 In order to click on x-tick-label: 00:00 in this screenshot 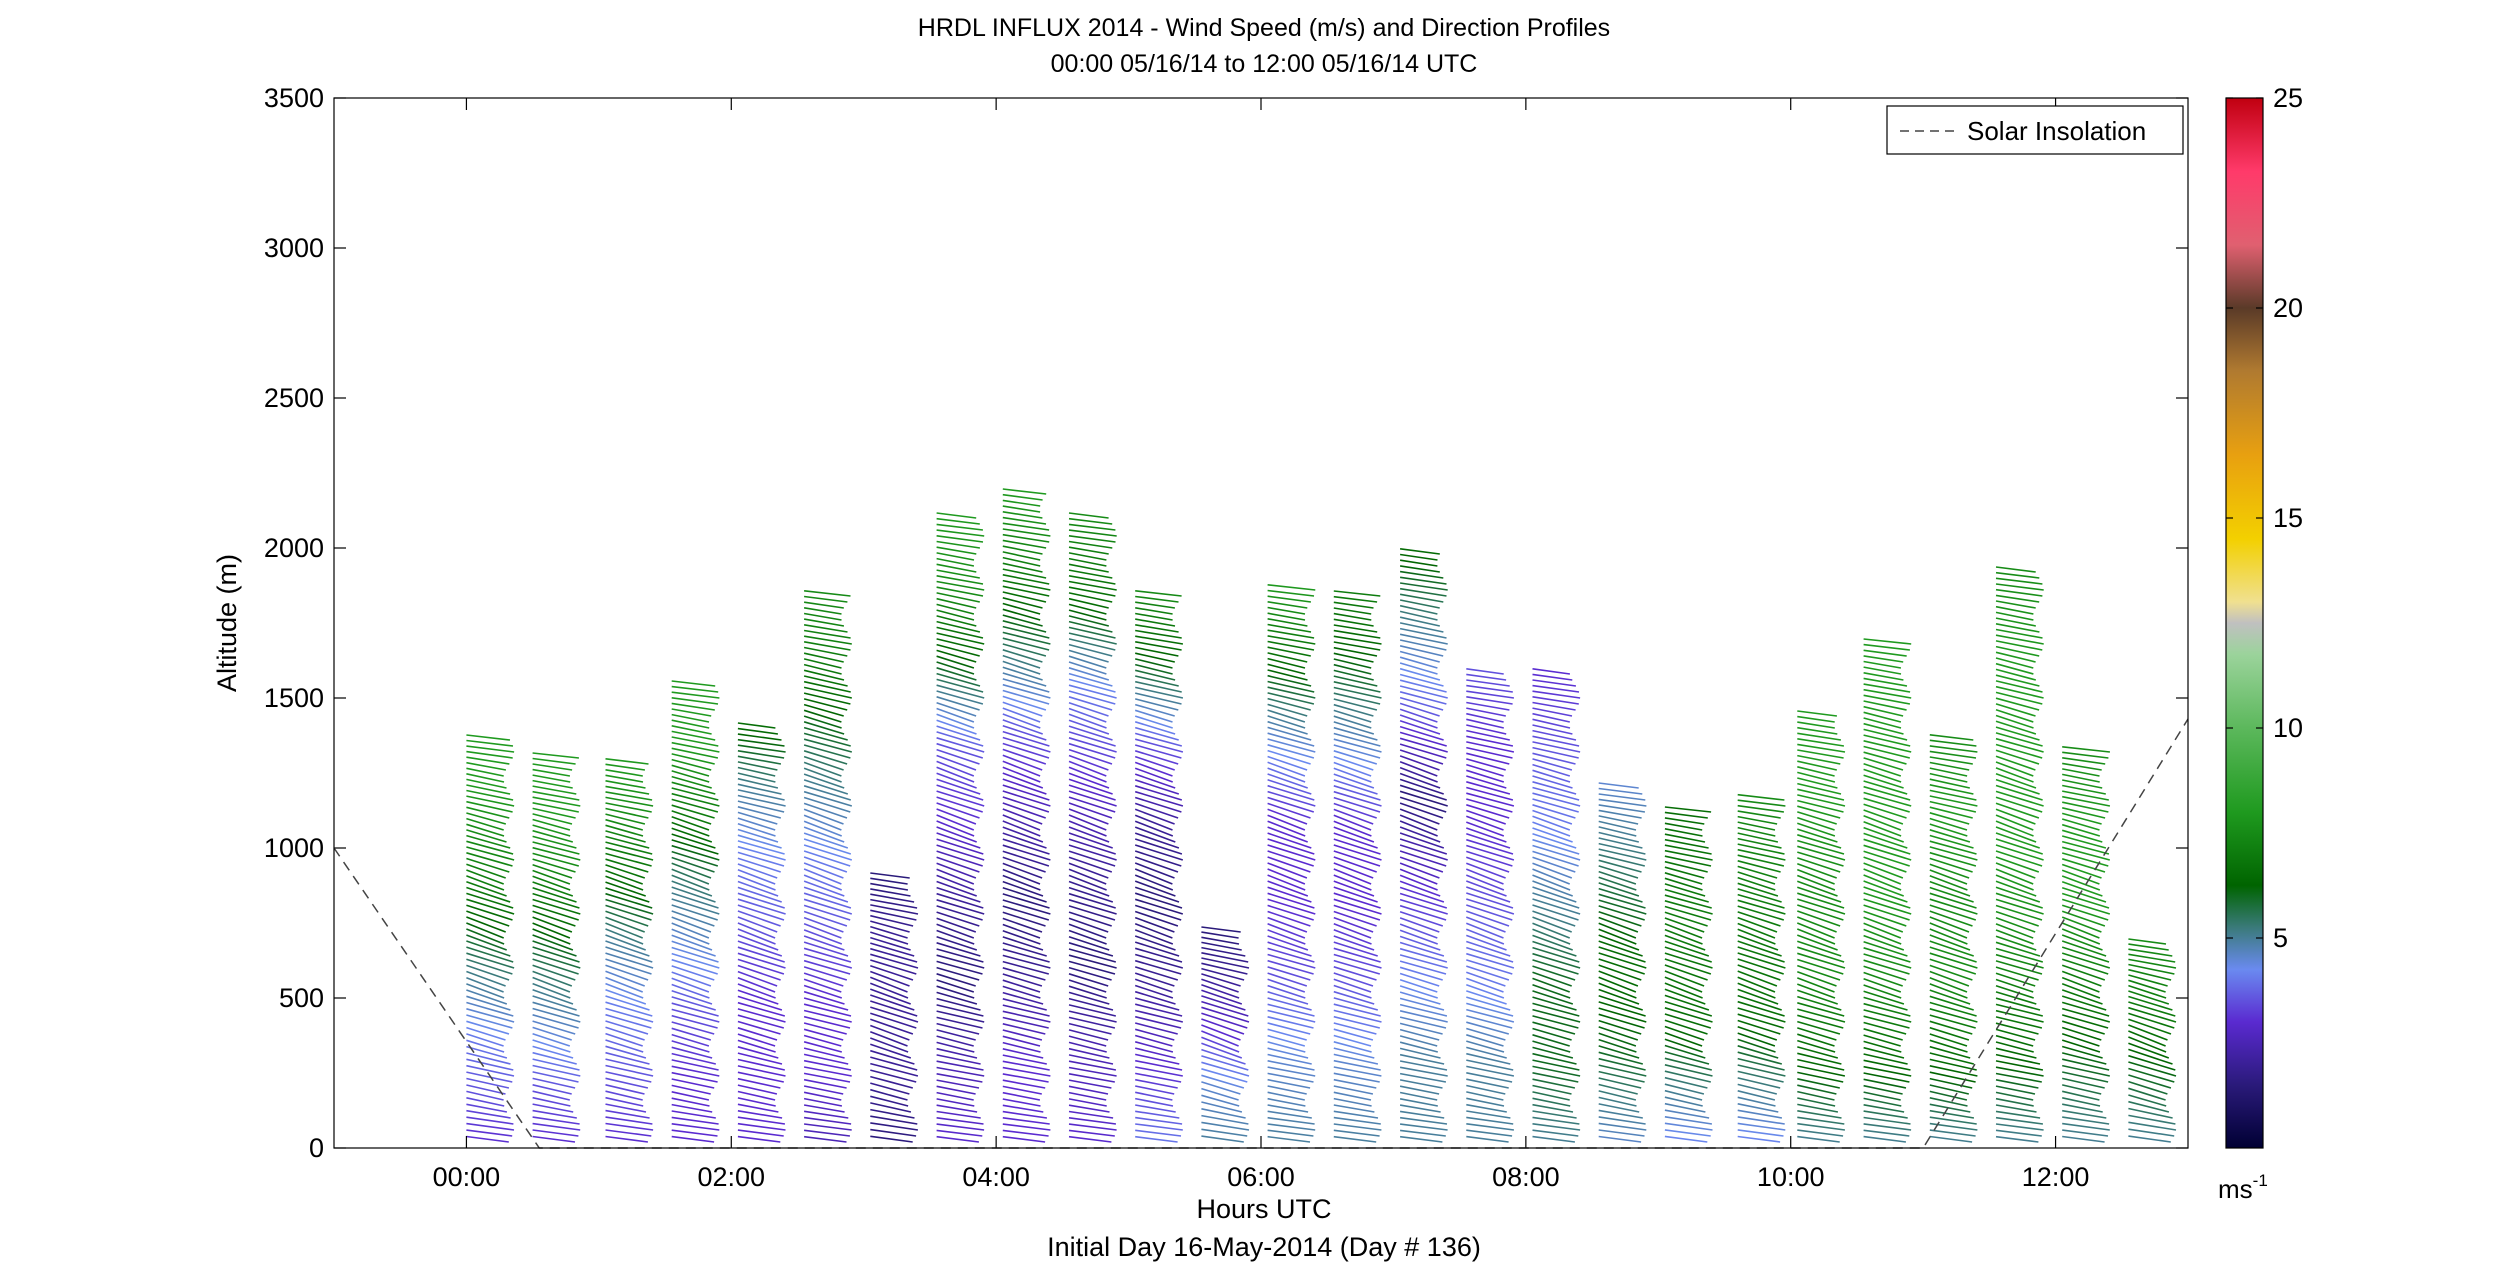, I will do `click(467, 1177)`.